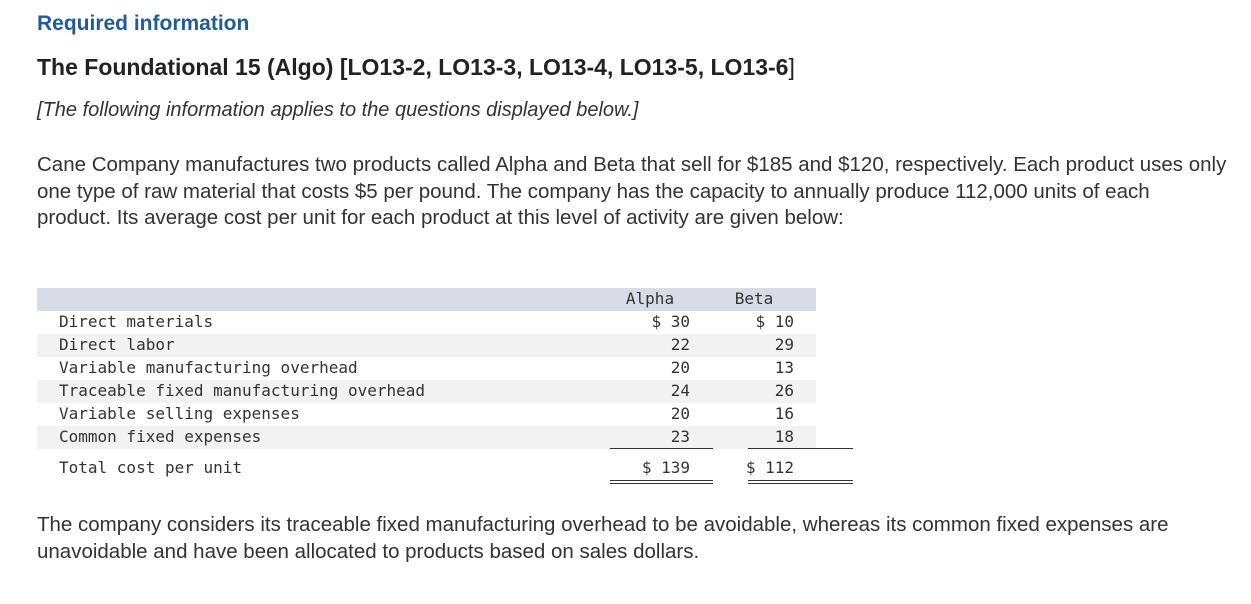 This screenshot has width=1251, height=604. I want to click on row-label: Common fixed expenses, so click(160, 436).